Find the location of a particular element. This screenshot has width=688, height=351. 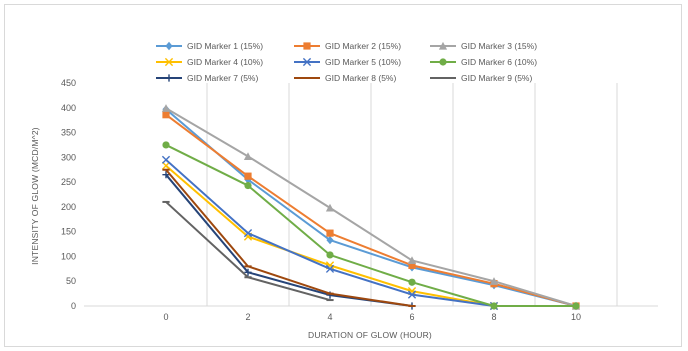

y-tick-label: 50 is located at coordinates (71, 281).